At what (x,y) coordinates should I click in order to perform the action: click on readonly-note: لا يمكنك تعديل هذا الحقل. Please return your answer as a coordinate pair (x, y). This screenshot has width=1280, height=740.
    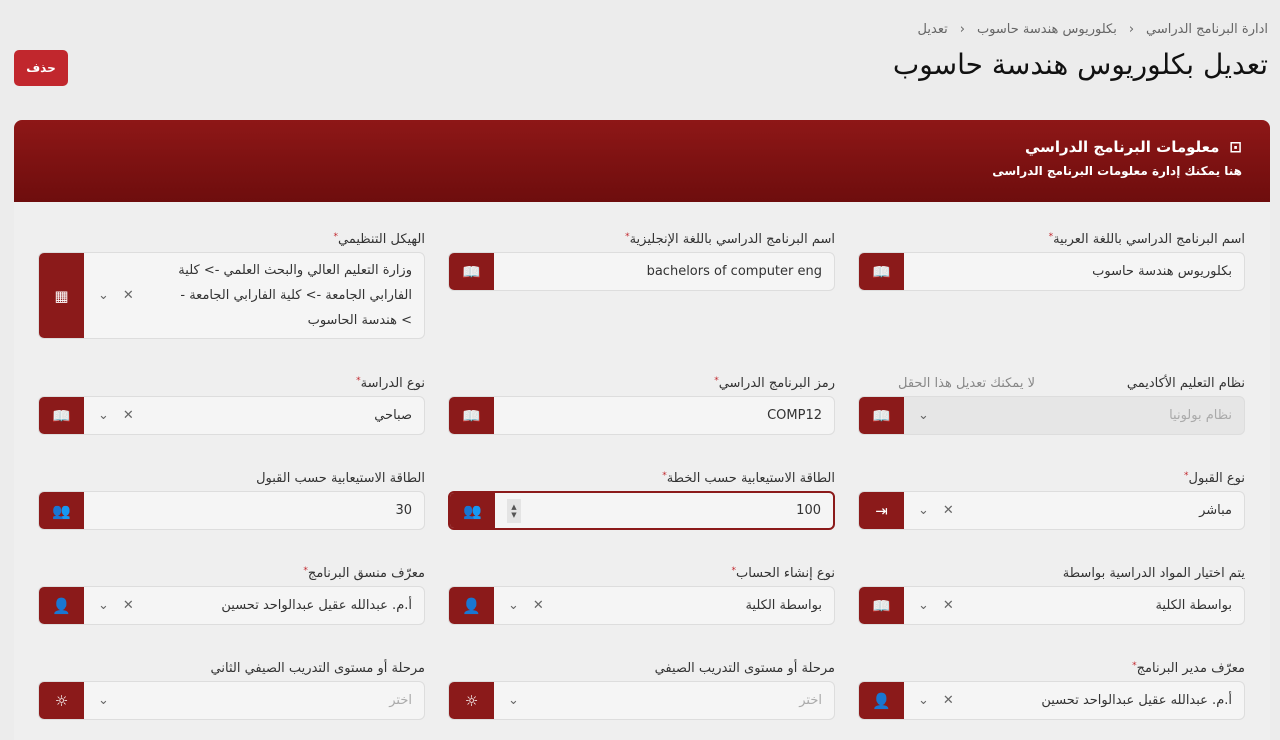
    Looking at the image, I should click on (966, 383).